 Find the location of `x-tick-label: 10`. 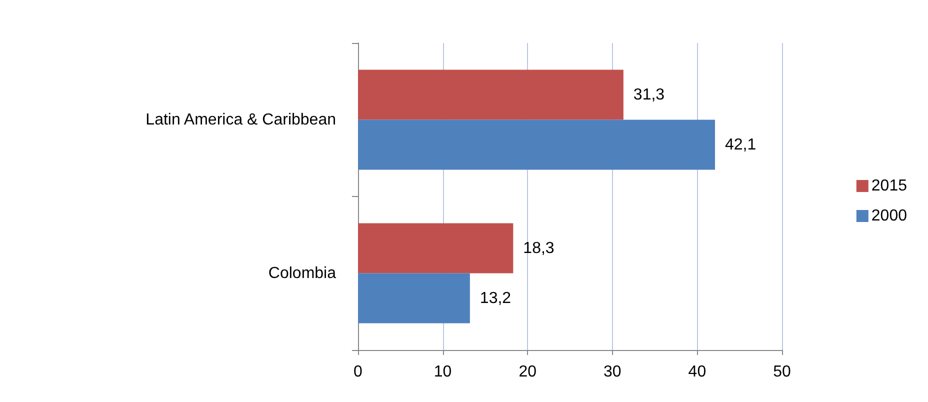

x-tick-label: 10 is located at coordinates (443, 372).